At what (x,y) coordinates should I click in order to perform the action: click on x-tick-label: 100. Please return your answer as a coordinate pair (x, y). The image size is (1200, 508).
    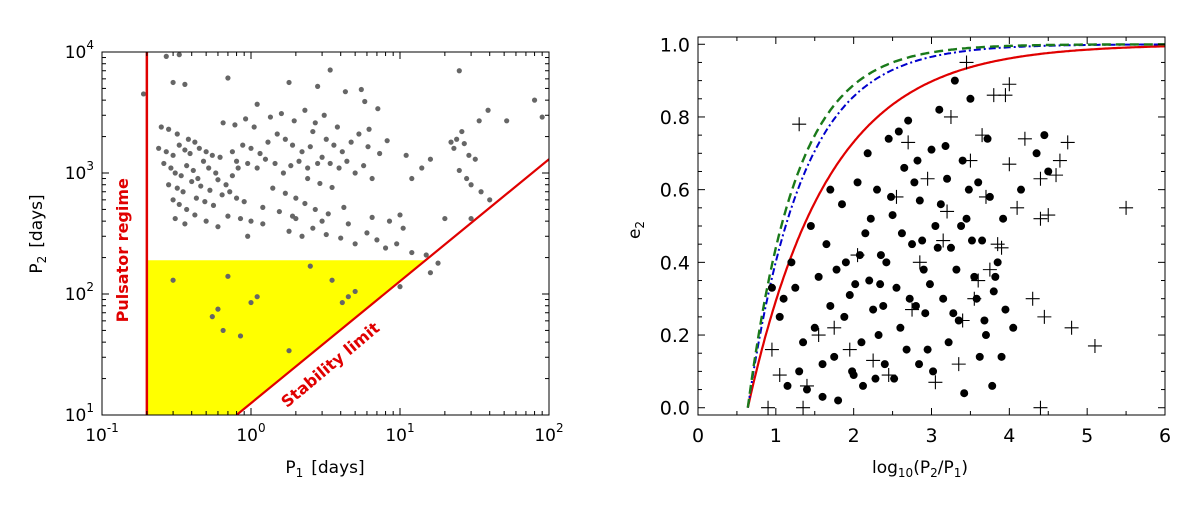
    Looking at the image, I should click on (250, 433).